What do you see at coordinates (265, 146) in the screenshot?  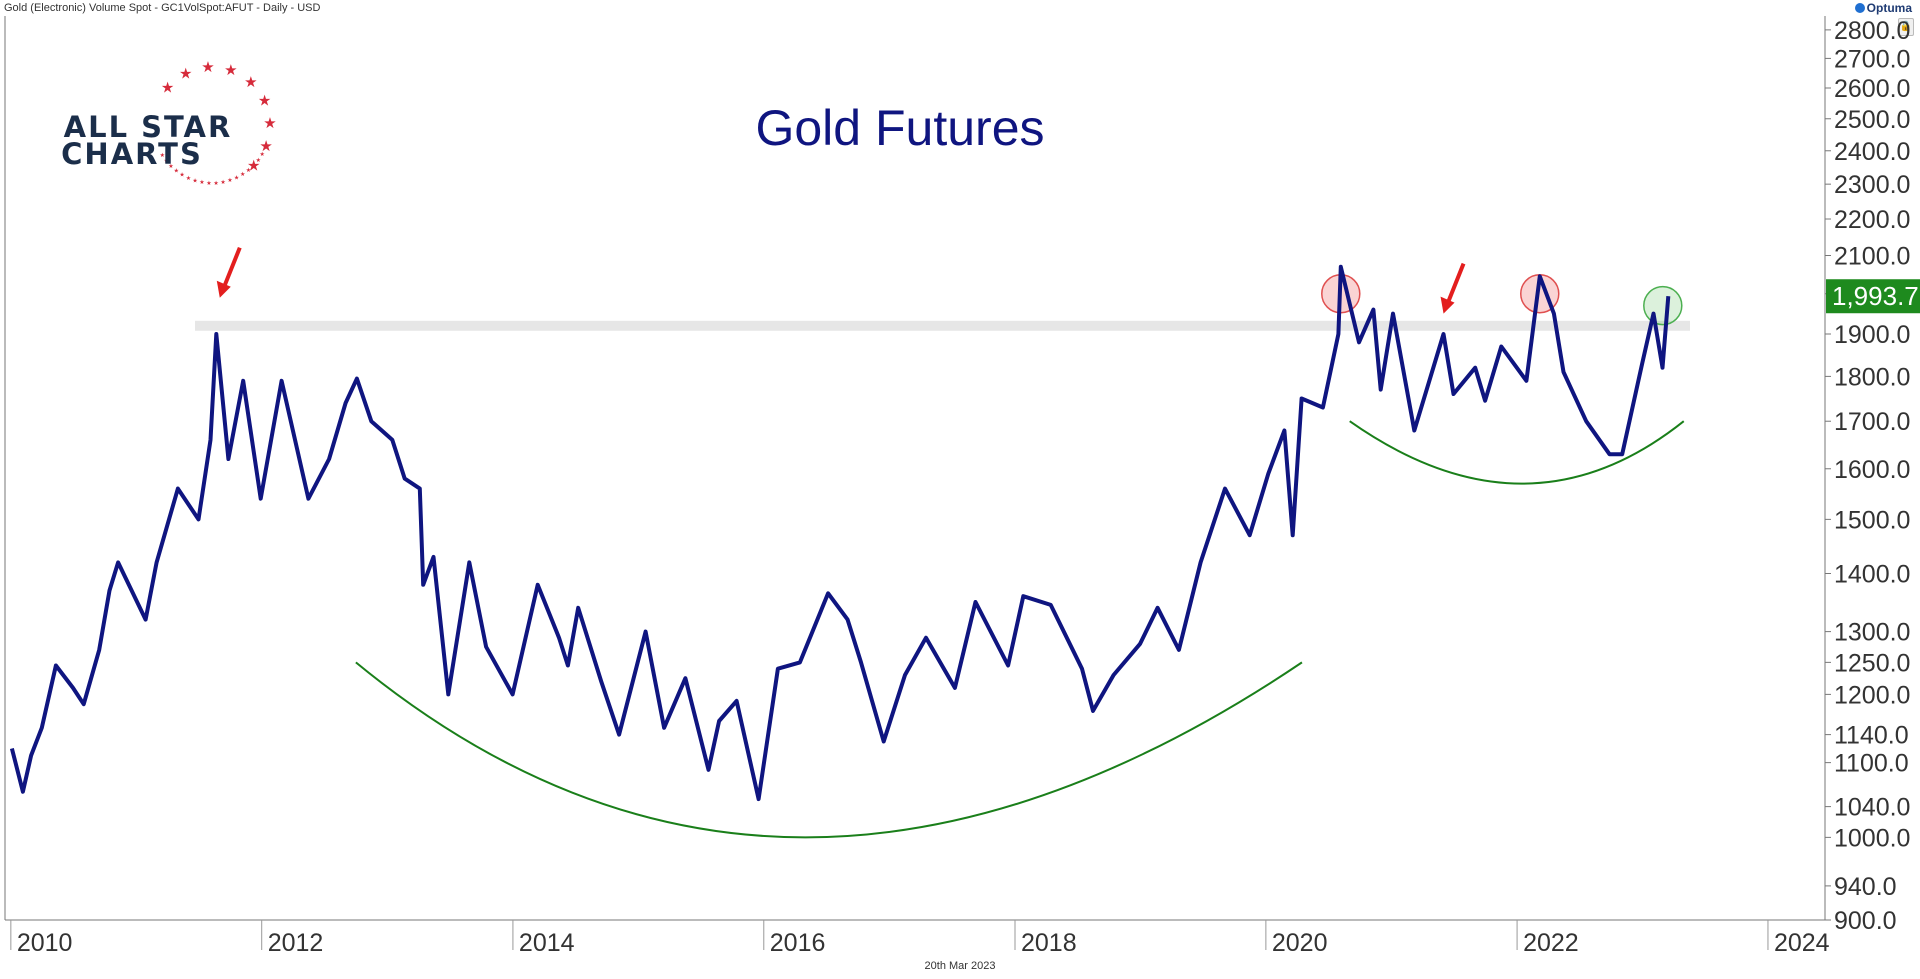 I see `logo-star-7: ★` at bounding box center [265, 146].